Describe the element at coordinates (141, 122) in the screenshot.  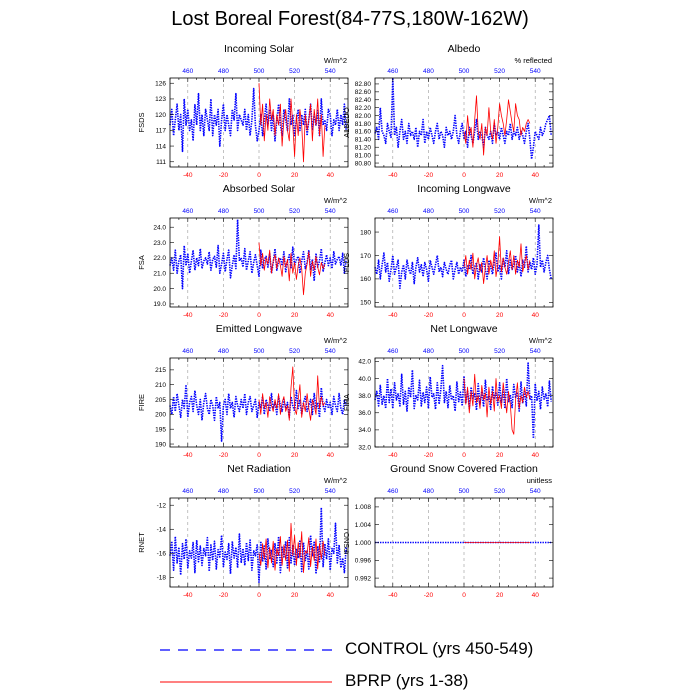
I see `y-axis-label: FSDS` at that location.